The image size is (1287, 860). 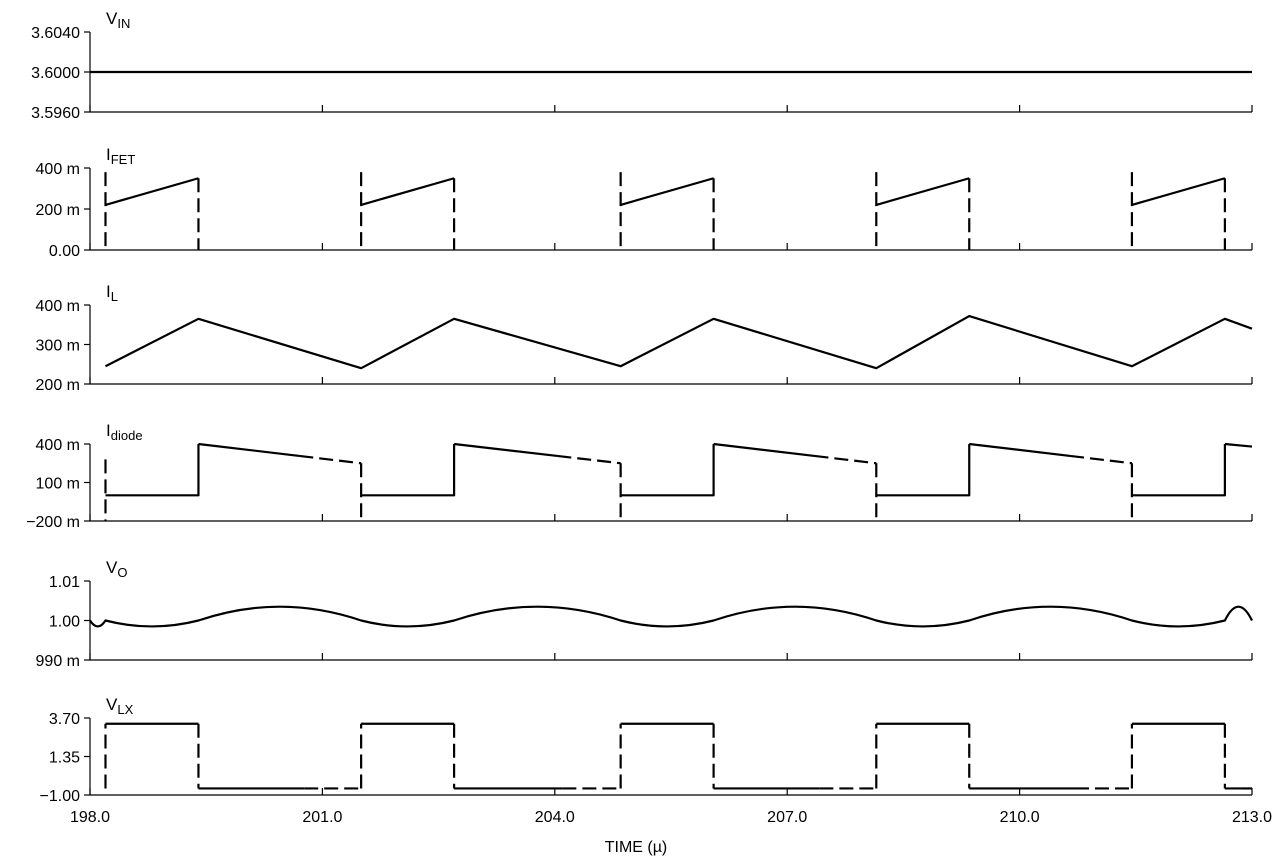 What do you see at coordinates (1252, 817) in the screenshot?
I see `x-tick-label: 213.0` at bounding box center [1252, 817].